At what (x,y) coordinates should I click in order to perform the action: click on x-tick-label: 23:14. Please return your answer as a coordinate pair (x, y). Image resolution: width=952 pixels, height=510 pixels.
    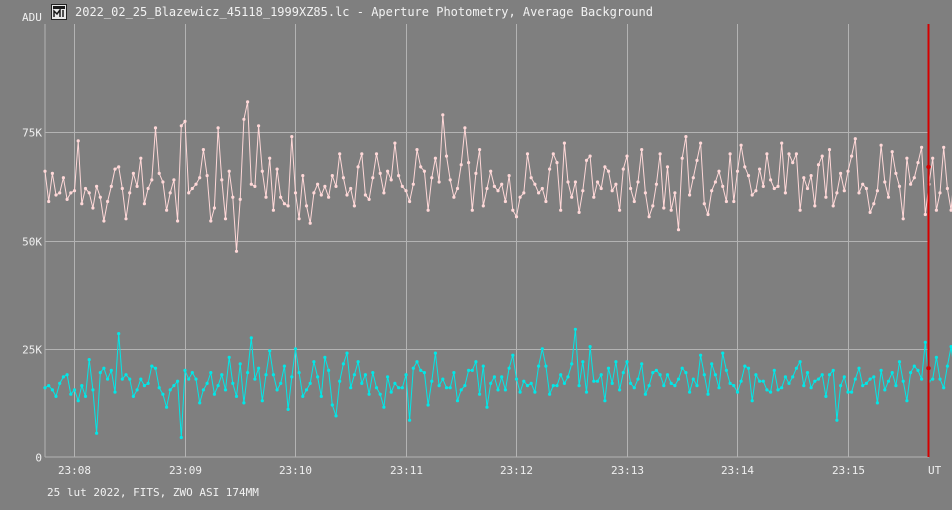
    Looking at the image, I should click on (737, 470).